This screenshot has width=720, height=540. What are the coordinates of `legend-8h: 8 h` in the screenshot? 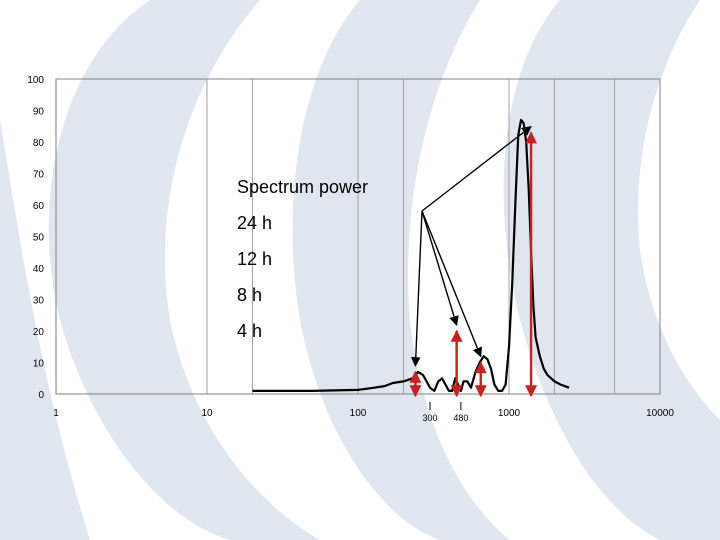 It's located at (250, 295).